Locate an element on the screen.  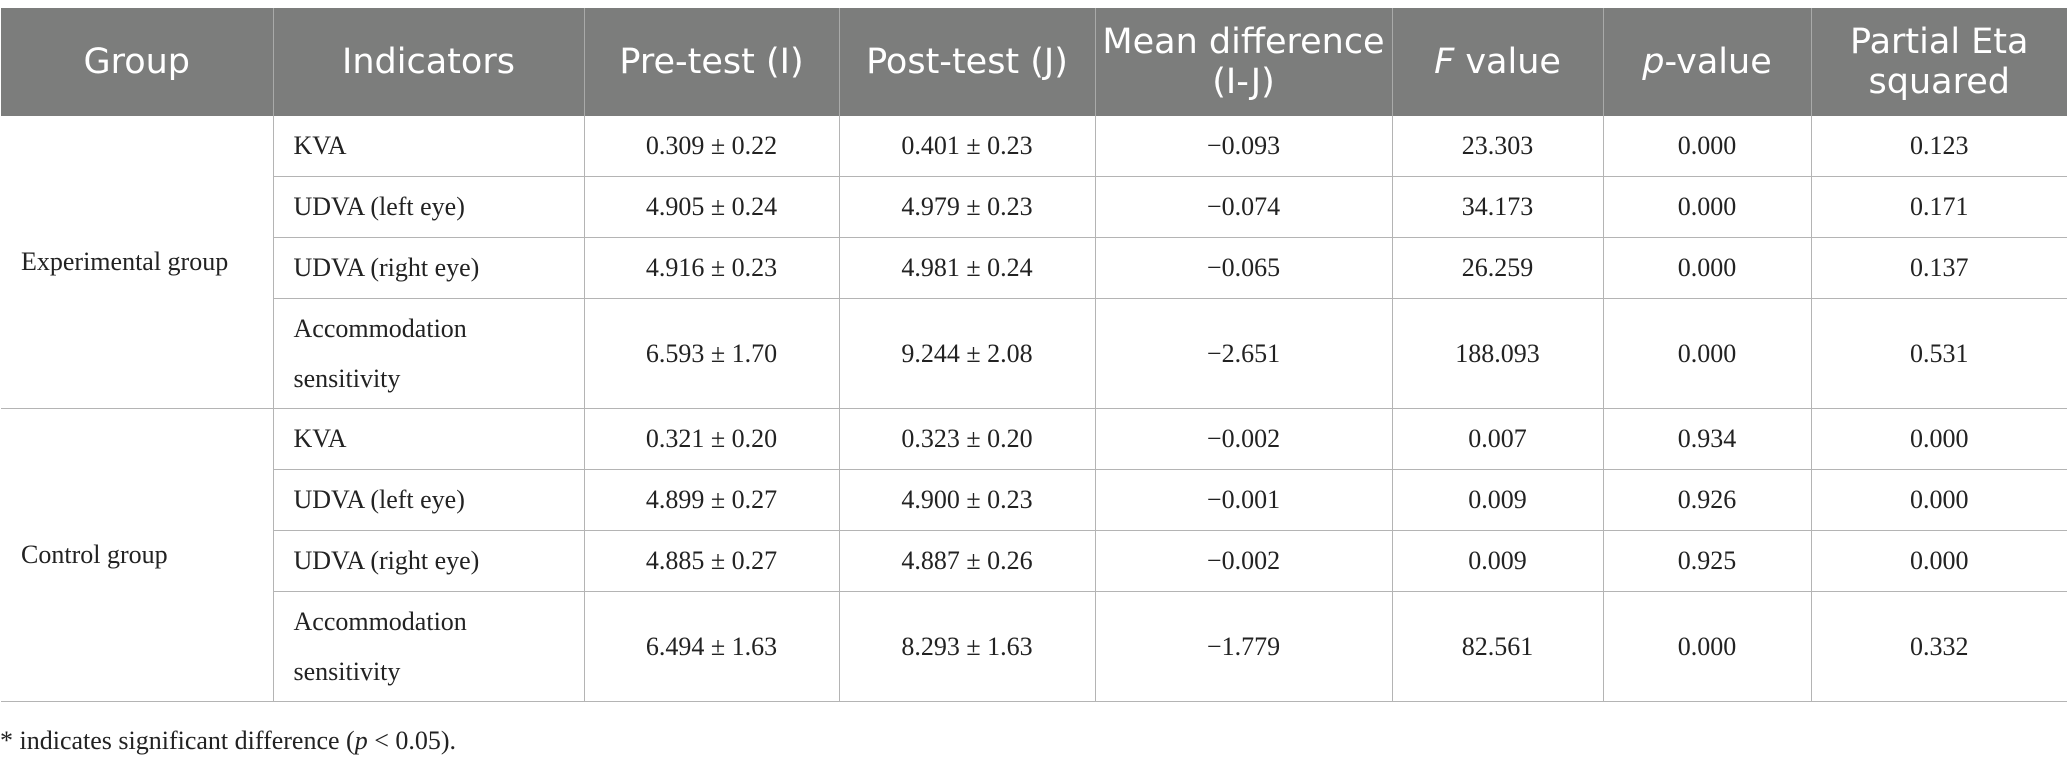
pre-test-cell: 4.885 ± 0.27 is located at coordinates (711, 561).